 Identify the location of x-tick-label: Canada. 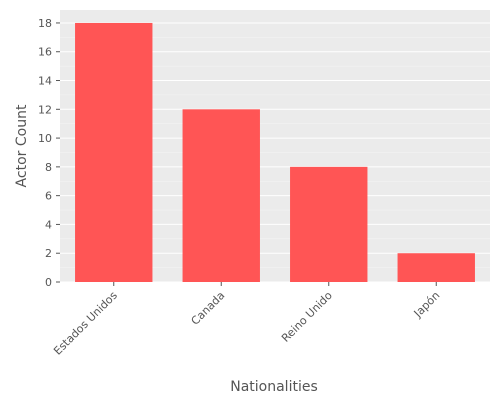
(208, 308).